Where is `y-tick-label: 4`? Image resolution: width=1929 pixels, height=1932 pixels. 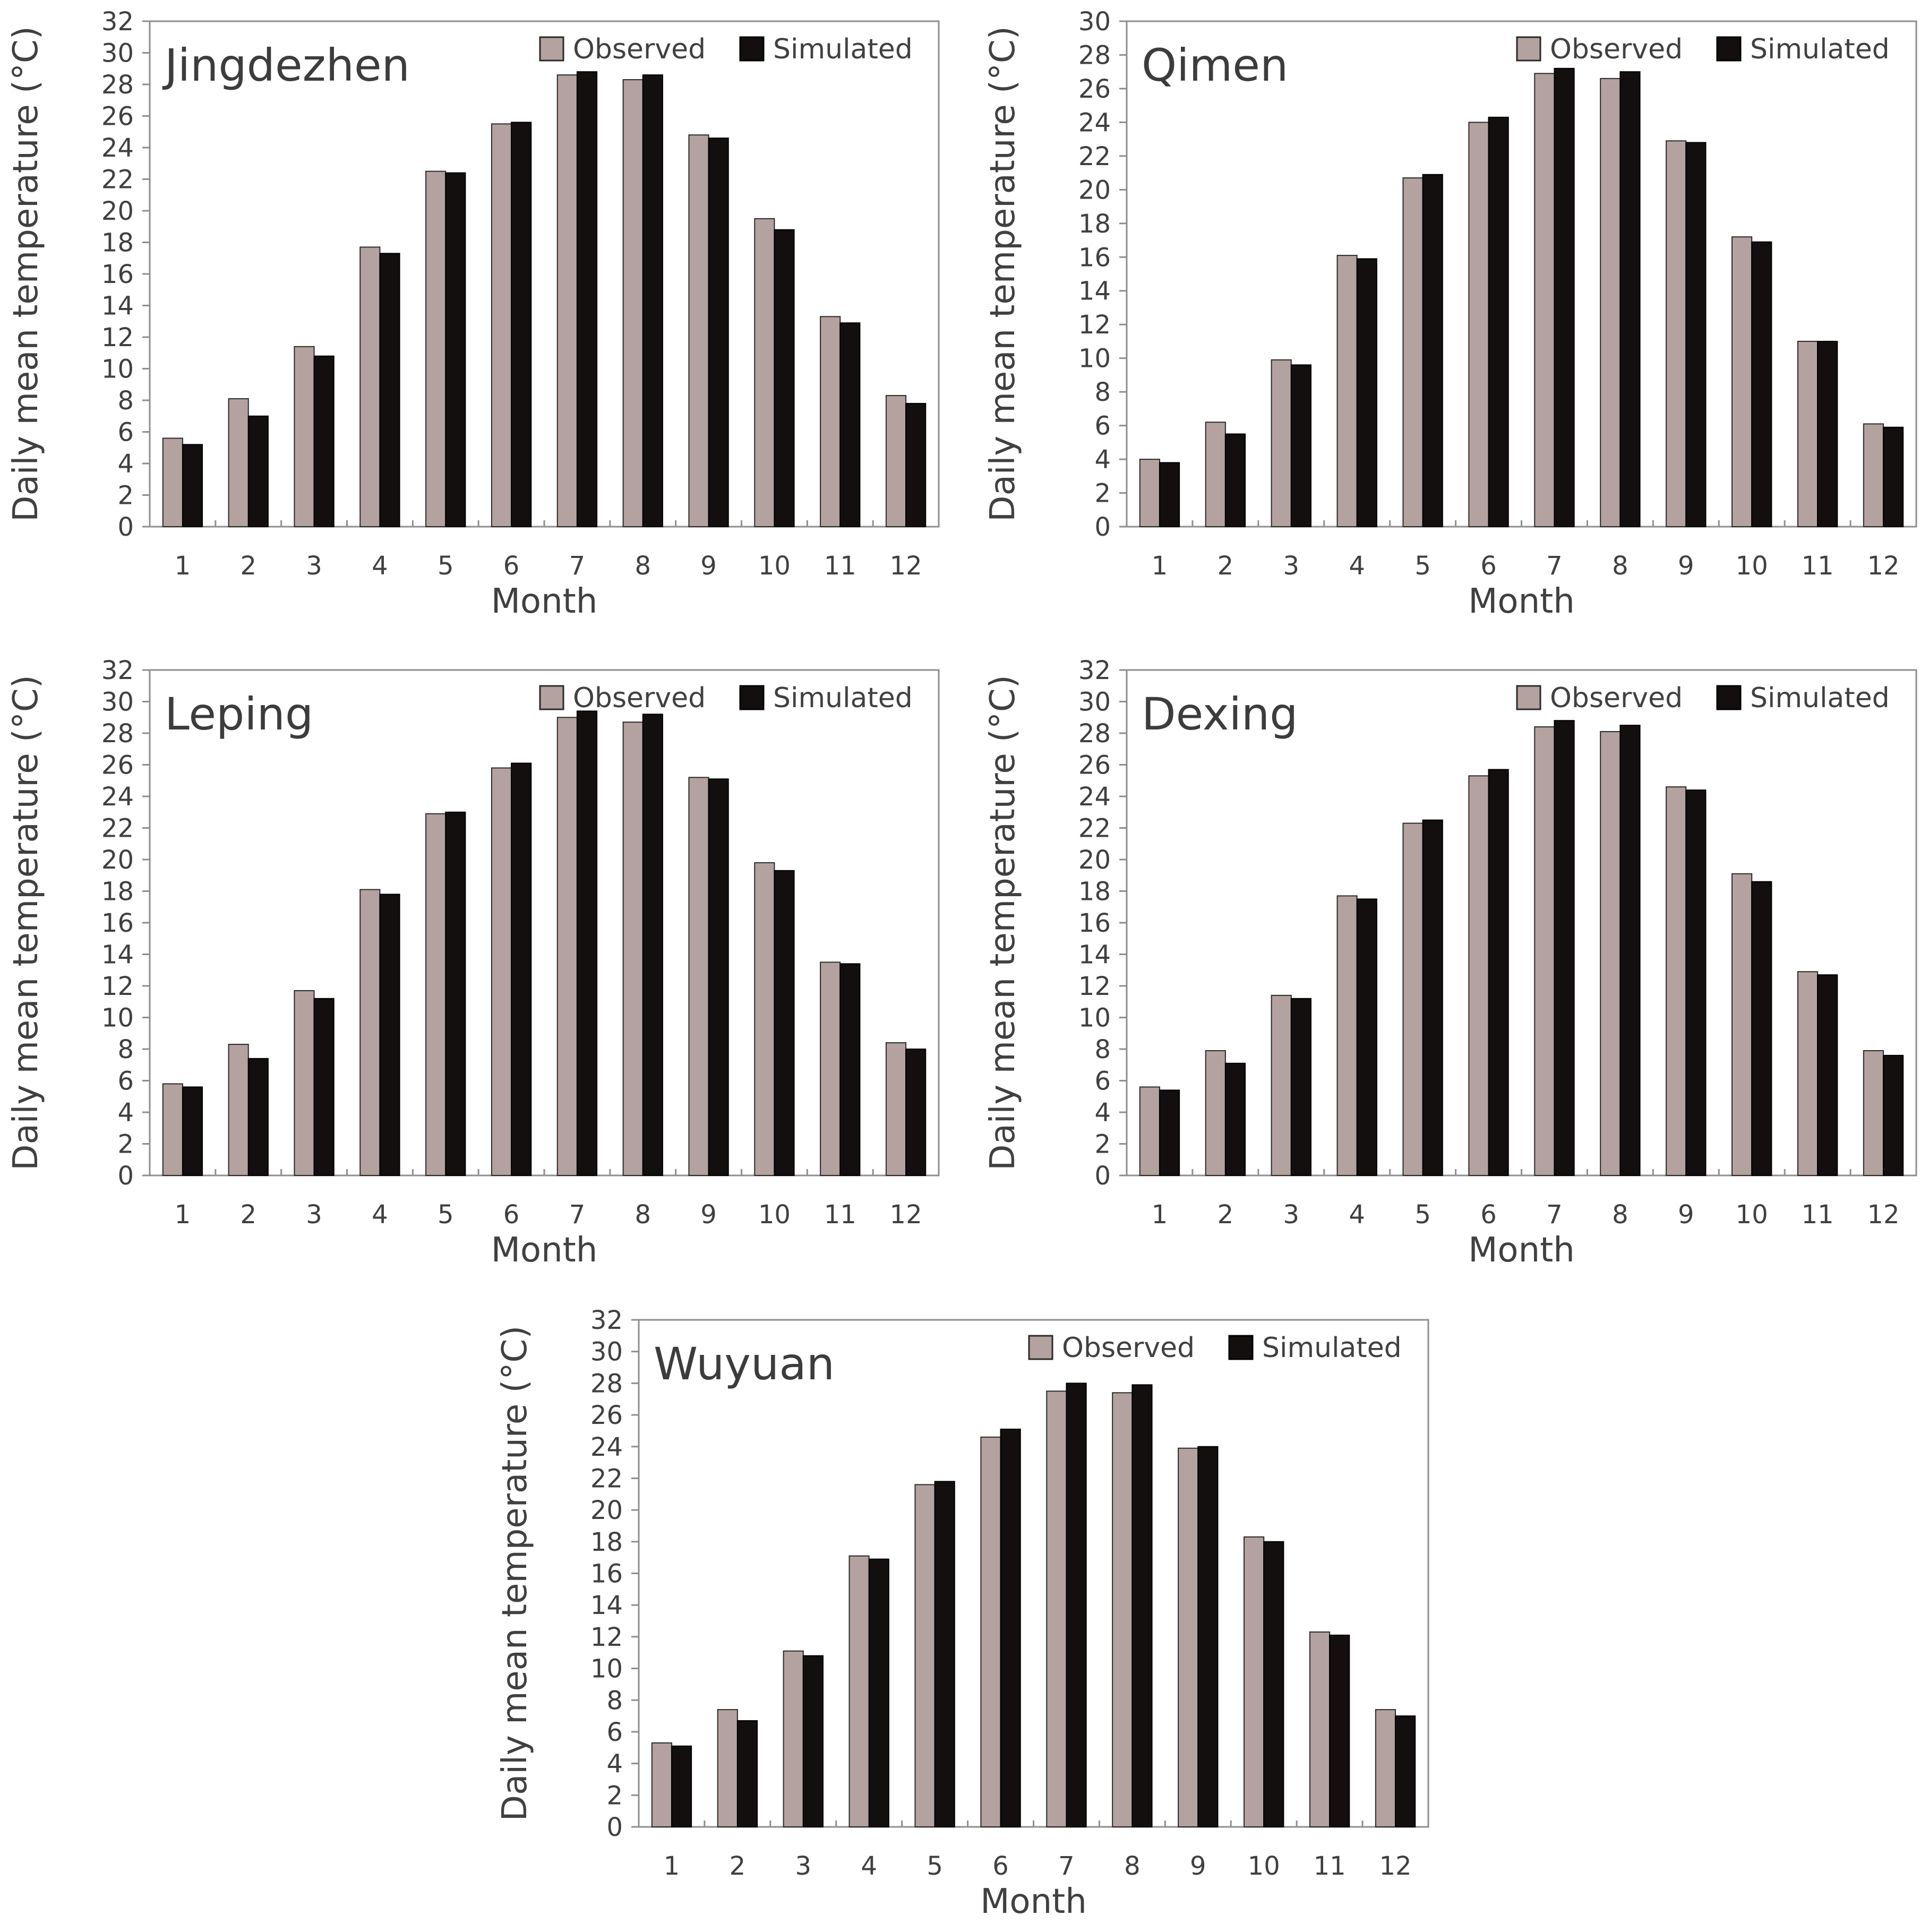 y-tick-label: 4 is located at coordinates (1102, 460).